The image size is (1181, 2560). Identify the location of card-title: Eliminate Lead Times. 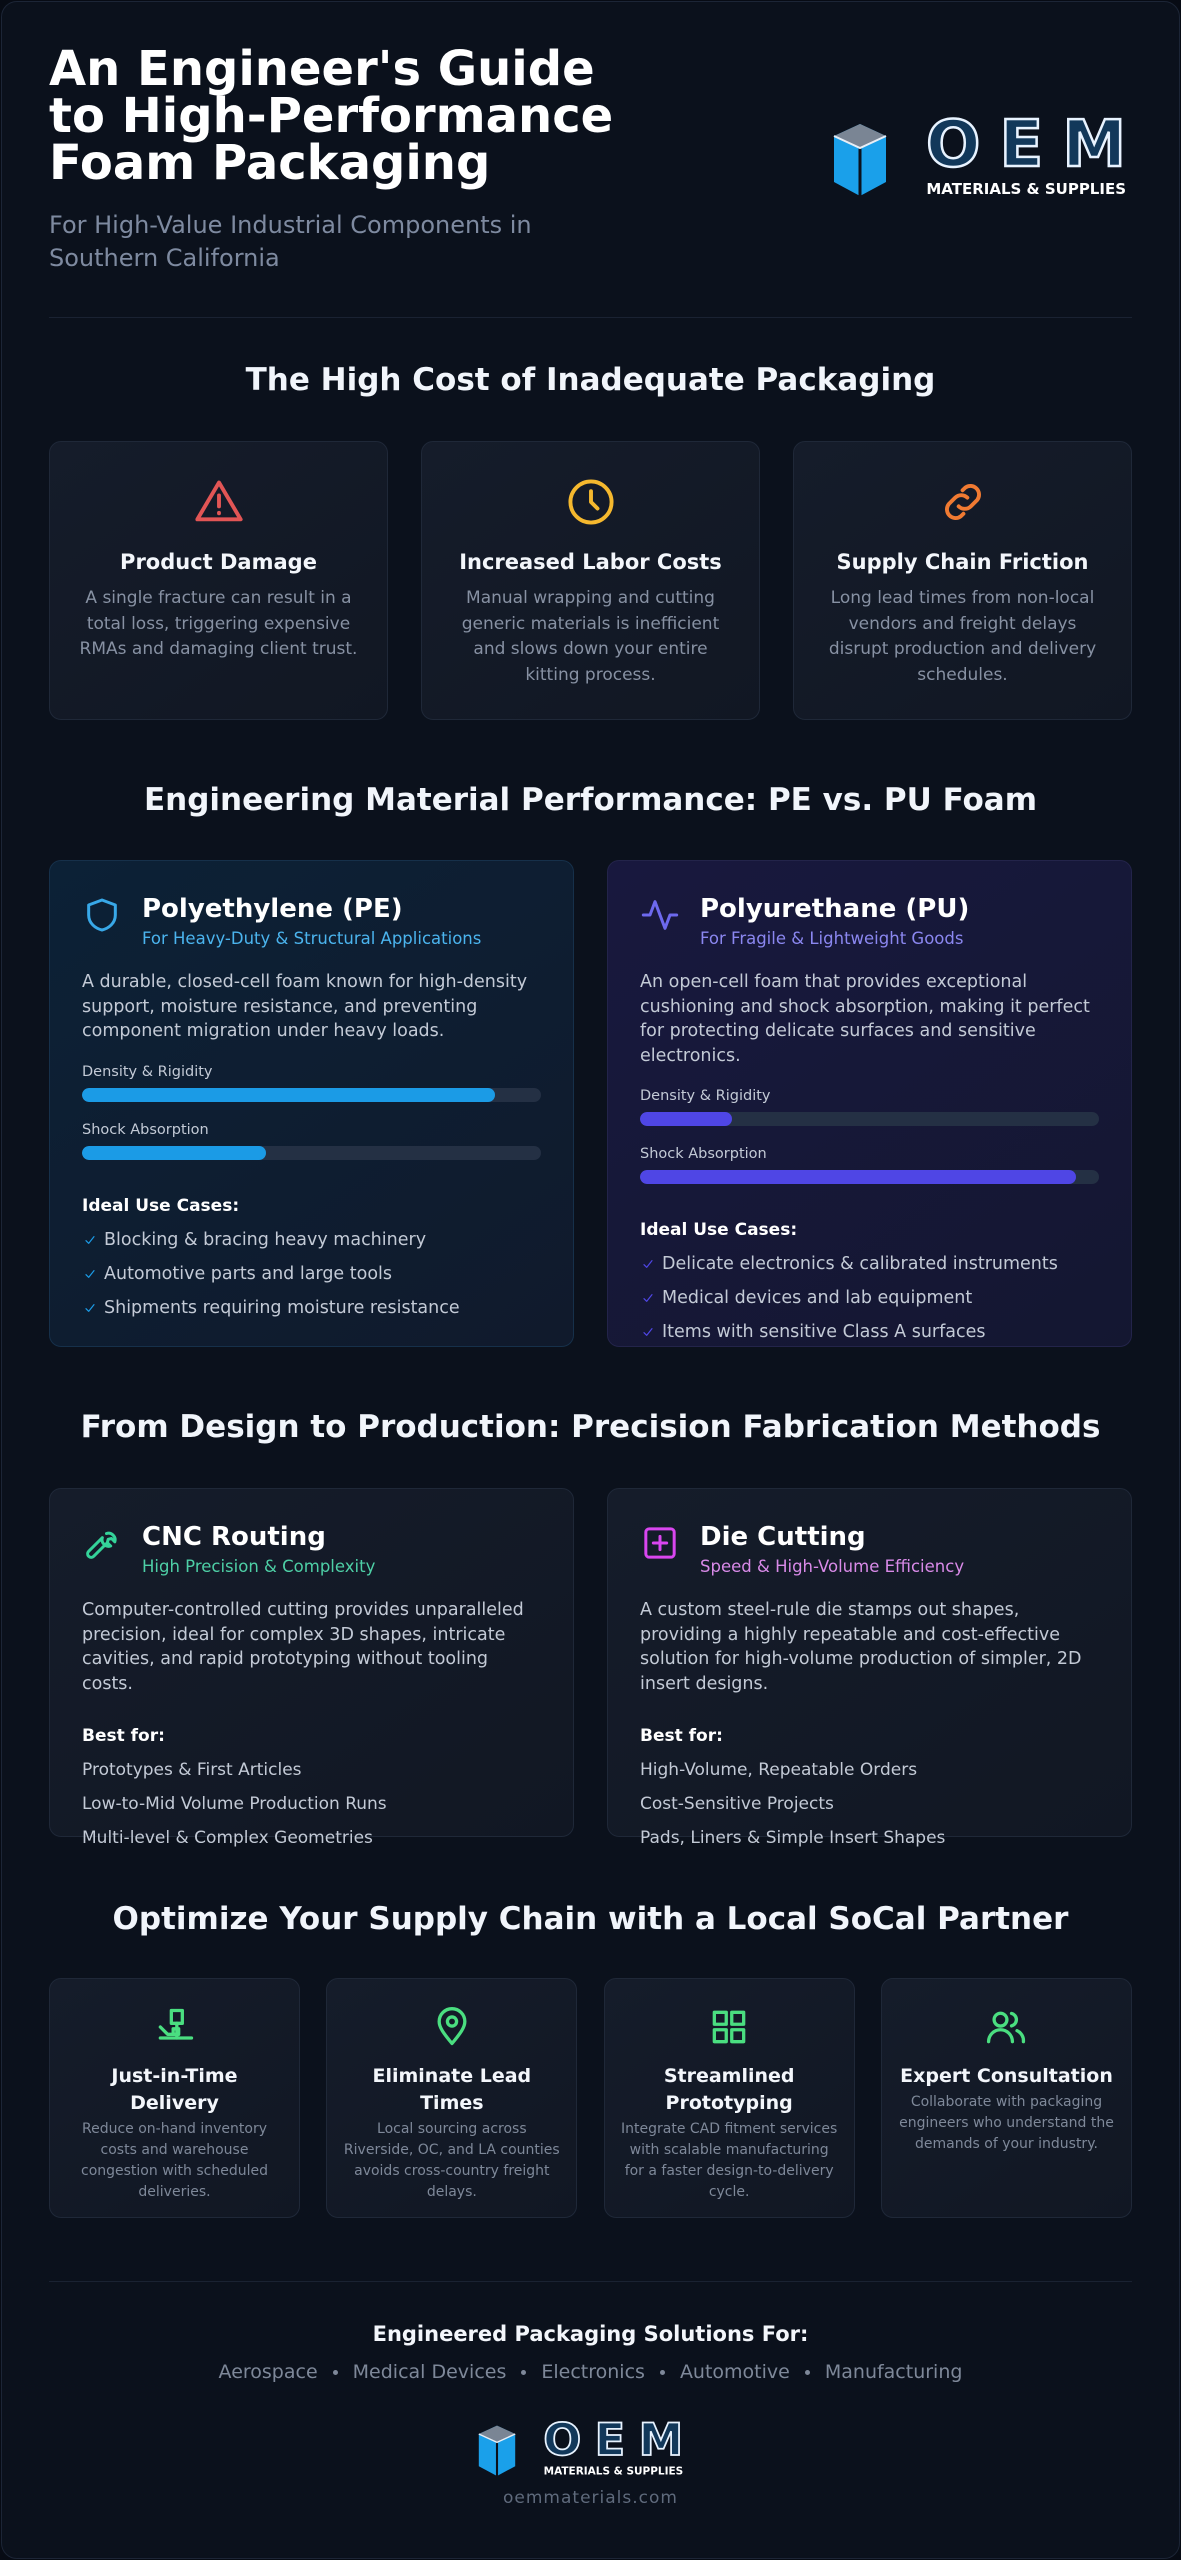
(452, 2089).